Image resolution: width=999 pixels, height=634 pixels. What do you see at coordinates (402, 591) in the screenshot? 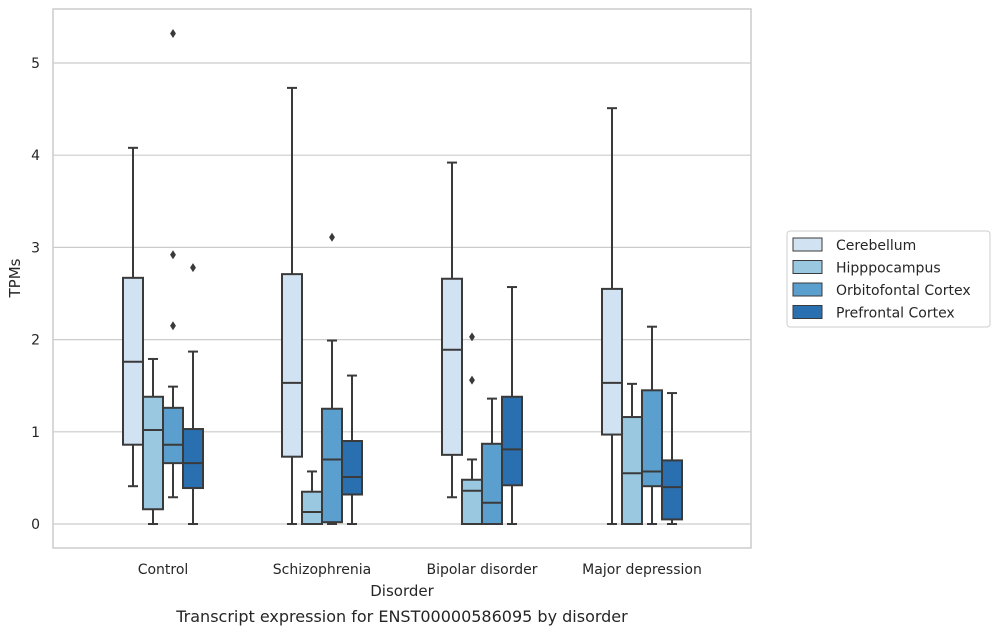
I see `x-axis-label: Disorder` at bounding box center [402, 591].